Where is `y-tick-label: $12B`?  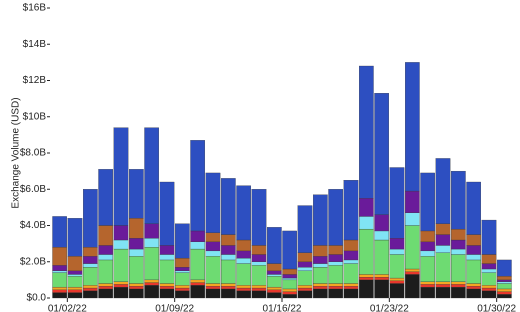 y-tick-label: $12B is located at coordinates (35, 80).